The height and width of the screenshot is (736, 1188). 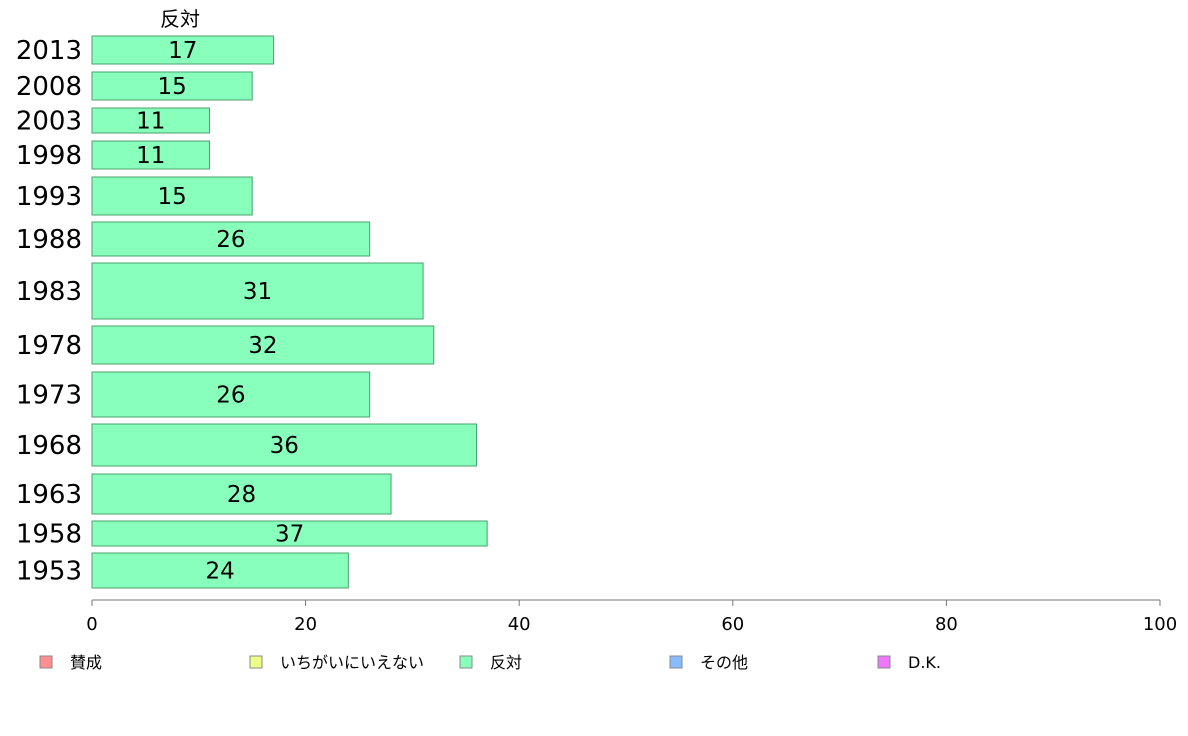 I want to click on bar-1958, so click(x=289, y=533).